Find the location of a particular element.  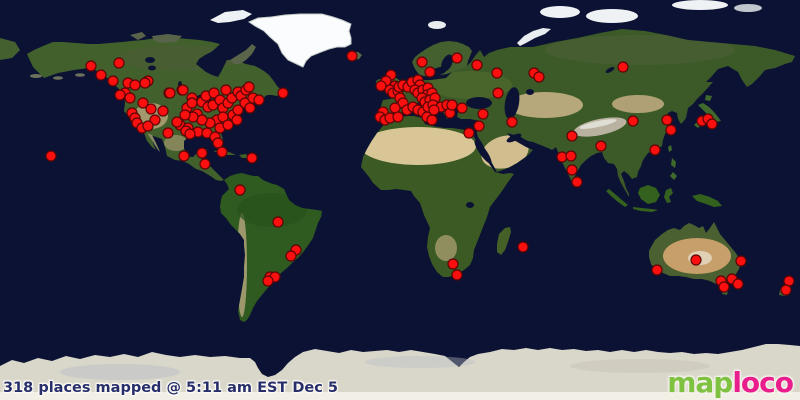

logo-map-text: map is located at coordinates (700, 383).